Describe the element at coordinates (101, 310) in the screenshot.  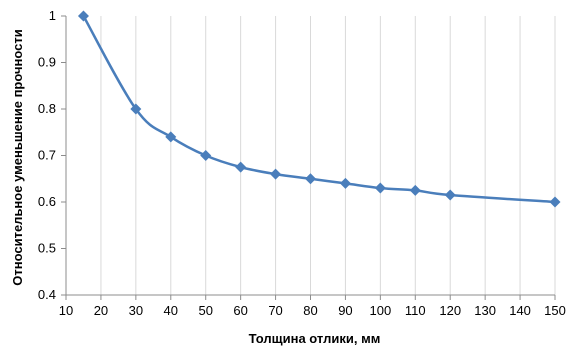
I see `x-tick-label: 20` at that location.